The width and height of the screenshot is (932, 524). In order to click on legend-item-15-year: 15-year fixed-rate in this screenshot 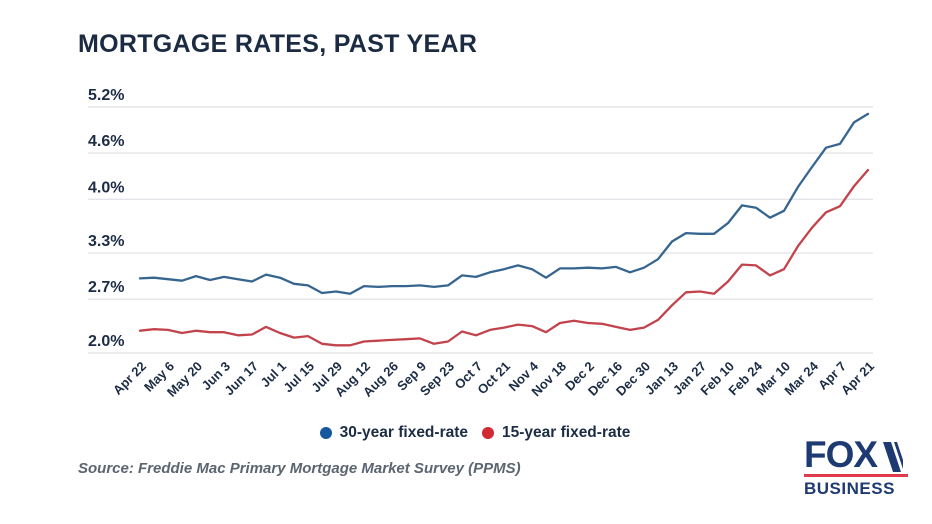, I will do `click(556, 433)`.